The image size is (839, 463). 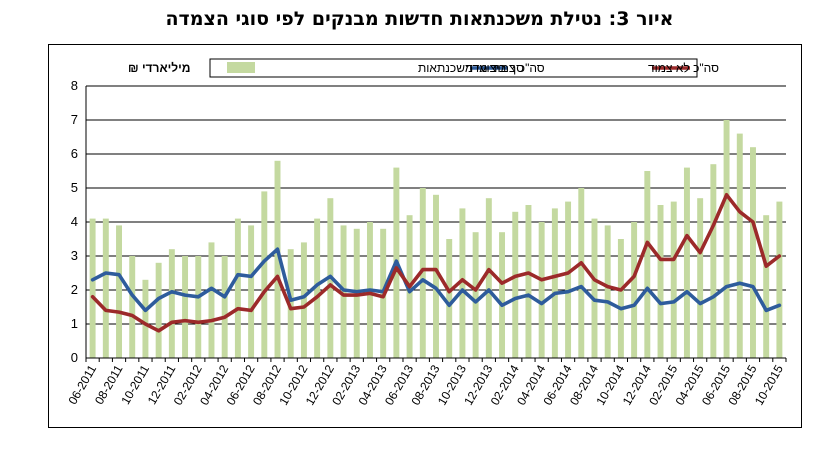 I want to click on y-tick-label: 2, so click(x=74, y=289).